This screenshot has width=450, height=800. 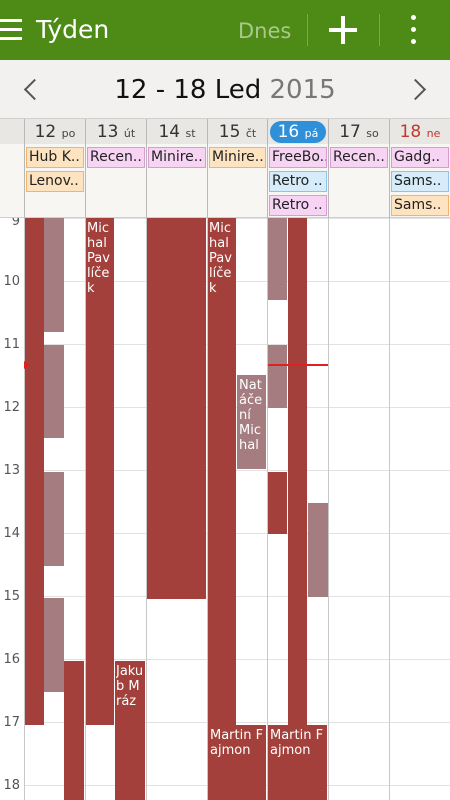 What do you see at coordinates (73, 29) in the screenshot?
I see `view-title: Týden` at bounding box center [73, 29].